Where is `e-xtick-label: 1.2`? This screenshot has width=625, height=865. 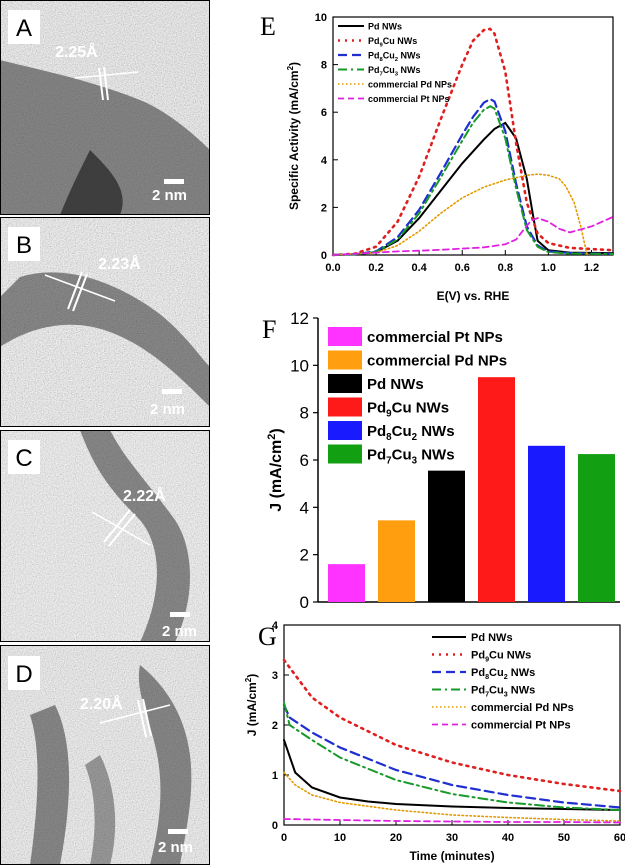 e-xtick-label: 1.2 is located at coordinates (591, 268).